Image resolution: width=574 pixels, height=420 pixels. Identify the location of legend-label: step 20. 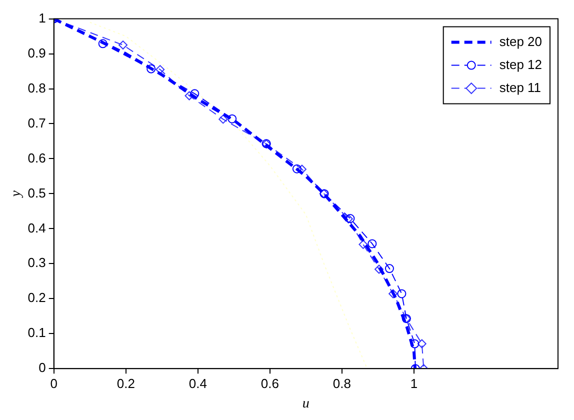
(520, 41).